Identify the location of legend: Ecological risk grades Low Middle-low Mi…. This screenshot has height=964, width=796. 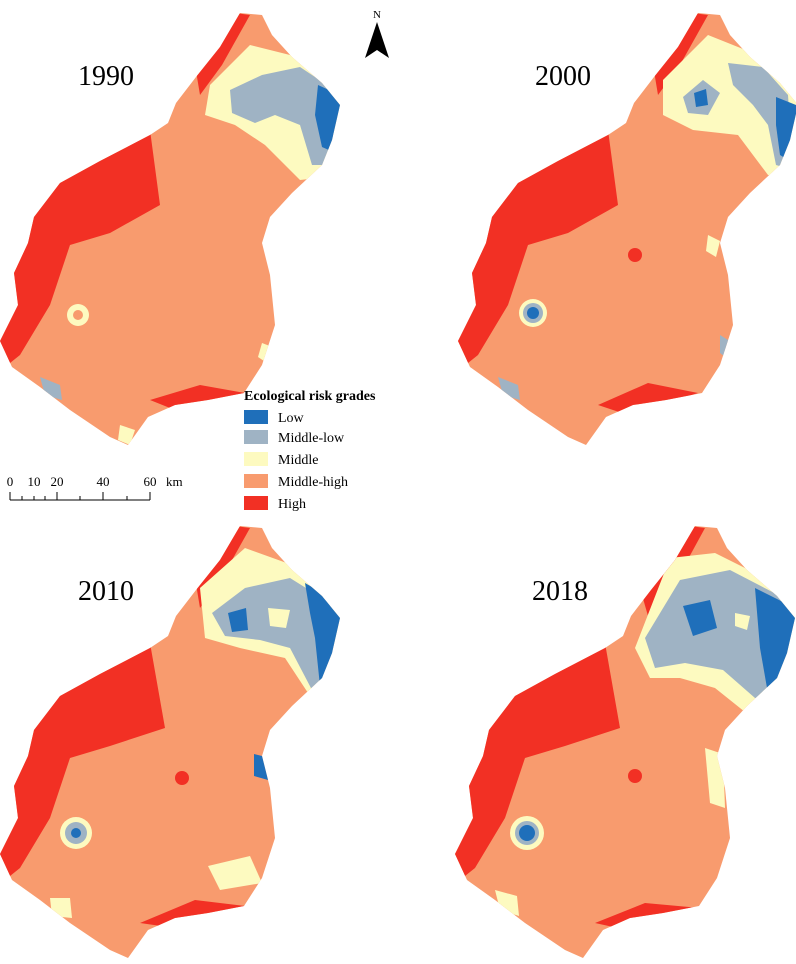
(310, 450).